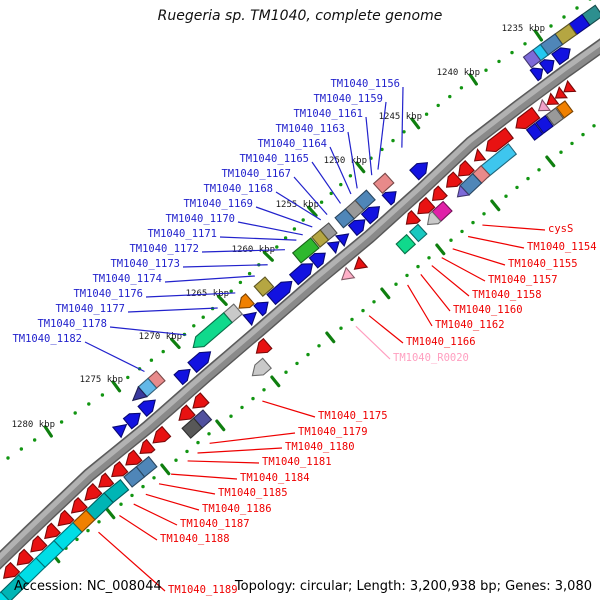 This screenshot has width=600, height=600. What do you see at coordinates (90, 309) in the screenshot?
I see `gene-label: TM1040_1177` at bounding box center [90, 309].